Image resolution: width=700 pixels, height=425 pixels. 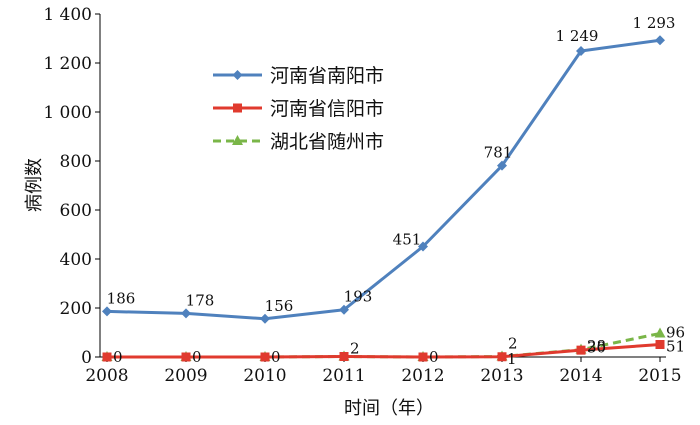 What do you see at coordinates (76, 309) in the screenshot?
I see `y-tick-label: 200` at bounding box center [76, 309].